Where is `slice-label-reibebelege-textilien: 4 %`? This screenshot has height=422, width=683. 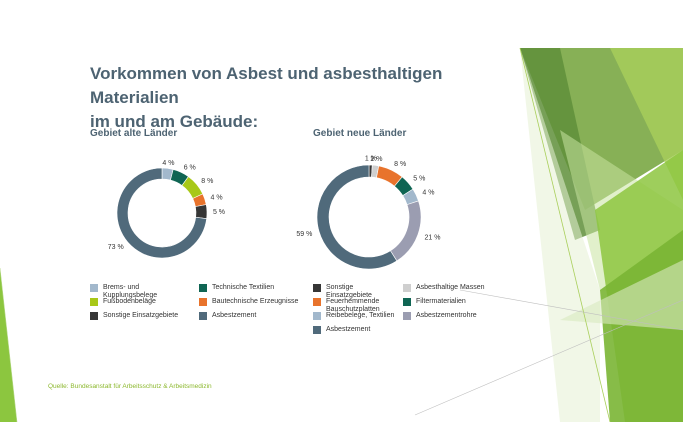 slice-label-reibebelege-textilien: 4 % is located at coordinates (428, 192).